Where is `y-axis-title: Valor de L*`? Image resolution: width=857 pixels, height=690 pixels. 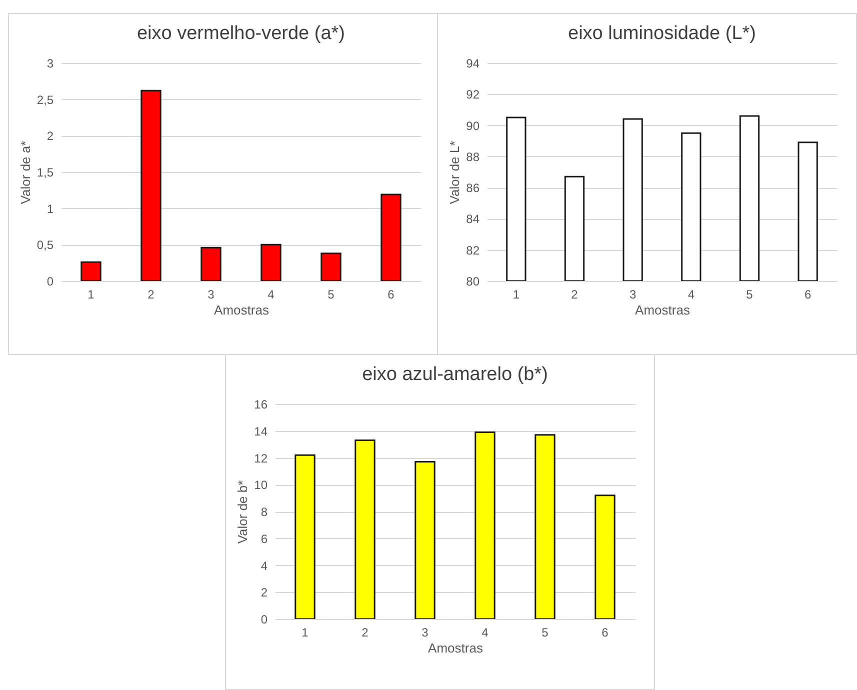
y-axis-title: Valor de L* is located at coordinates (454, 172).